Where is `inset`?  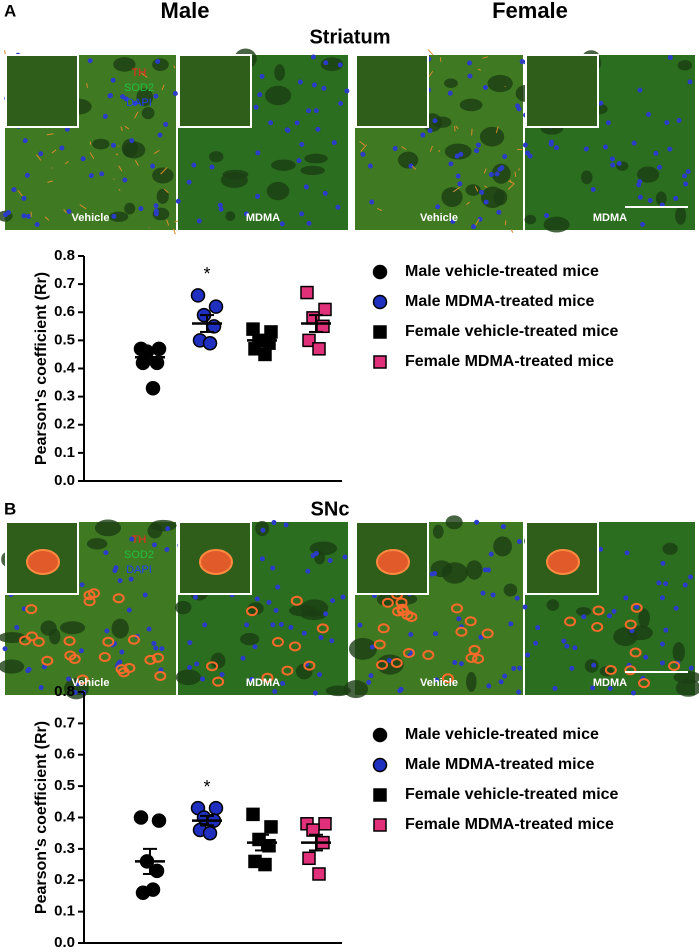 inset is located at coordinates (562, 91).